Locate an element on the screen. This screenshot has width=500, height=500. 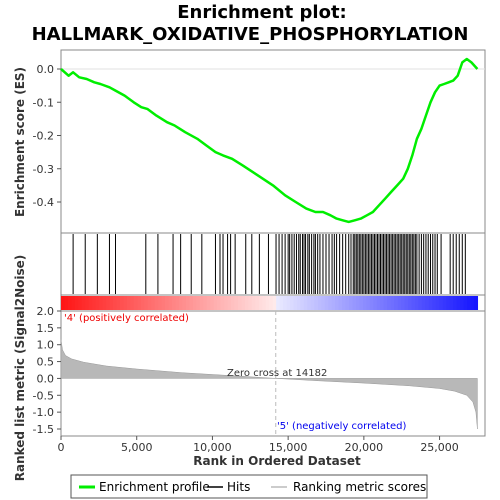
metric-tick-label: 2.0 is located at coordinates (46, 311).